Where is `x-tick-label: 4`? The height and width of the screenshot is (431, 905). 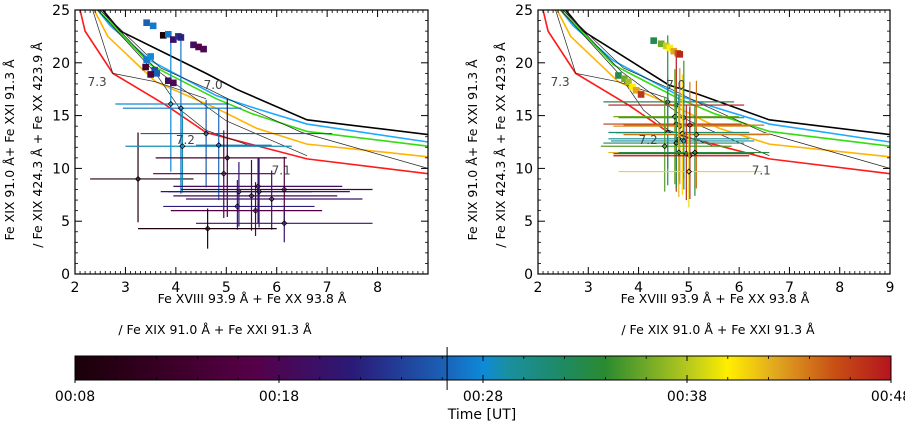 x-tick-label: 4 is located at coordinates (638, 288).